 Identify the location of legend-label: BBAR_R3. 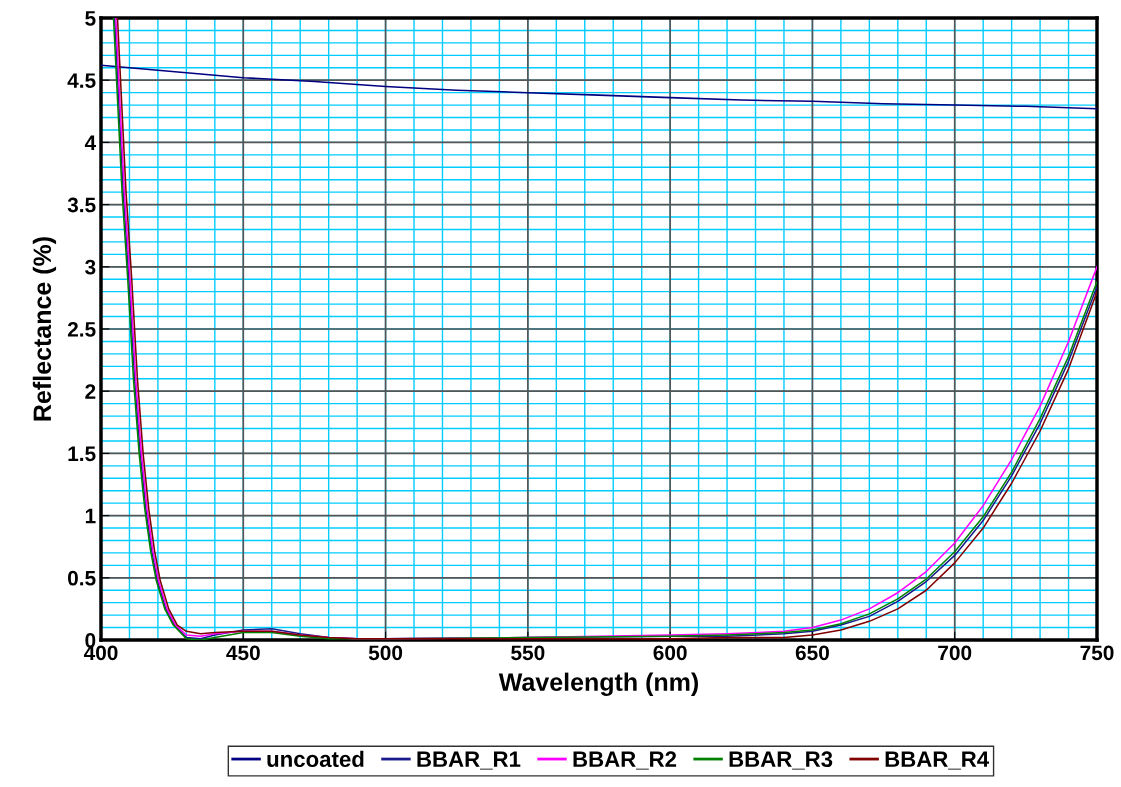
(781, 760).